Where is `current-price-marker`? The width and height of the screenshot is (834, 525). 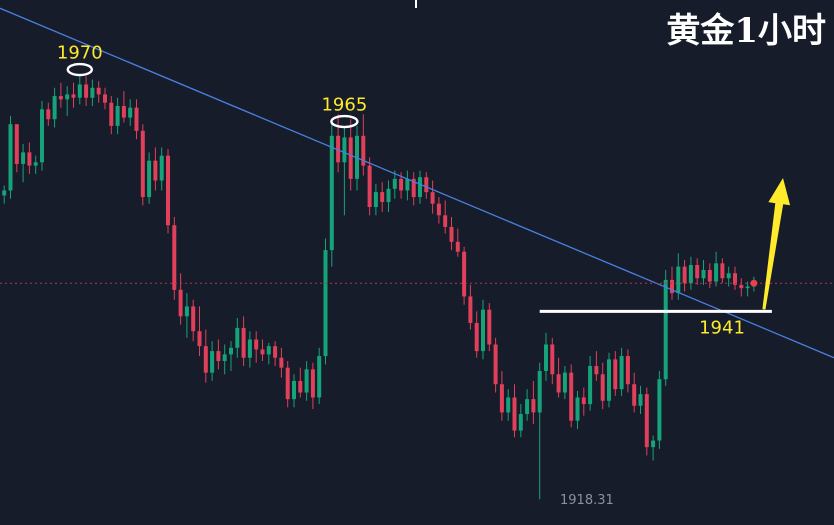 current-price-marker is located at coordinates (754, 283).